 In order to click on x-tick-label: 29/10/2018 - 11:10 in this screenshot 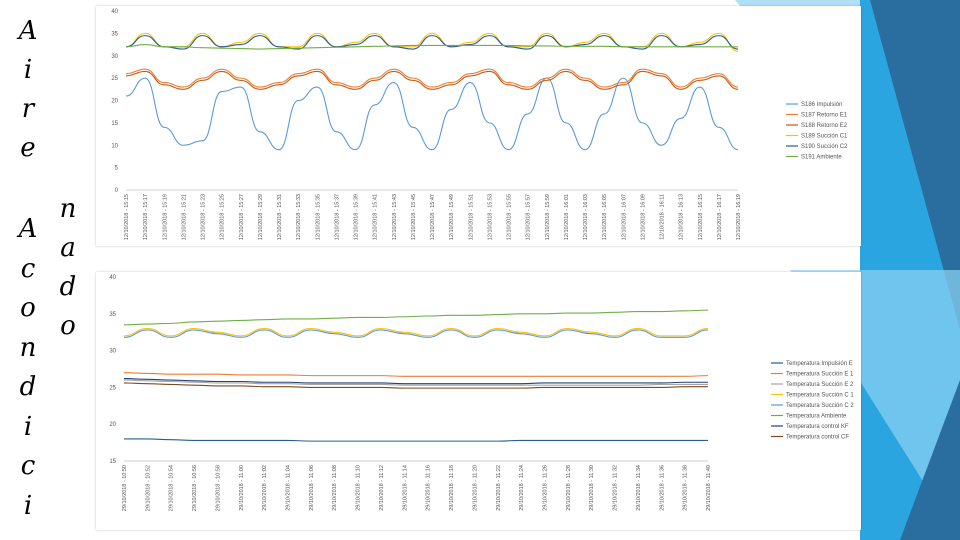, I will do `click(359, 488)`.